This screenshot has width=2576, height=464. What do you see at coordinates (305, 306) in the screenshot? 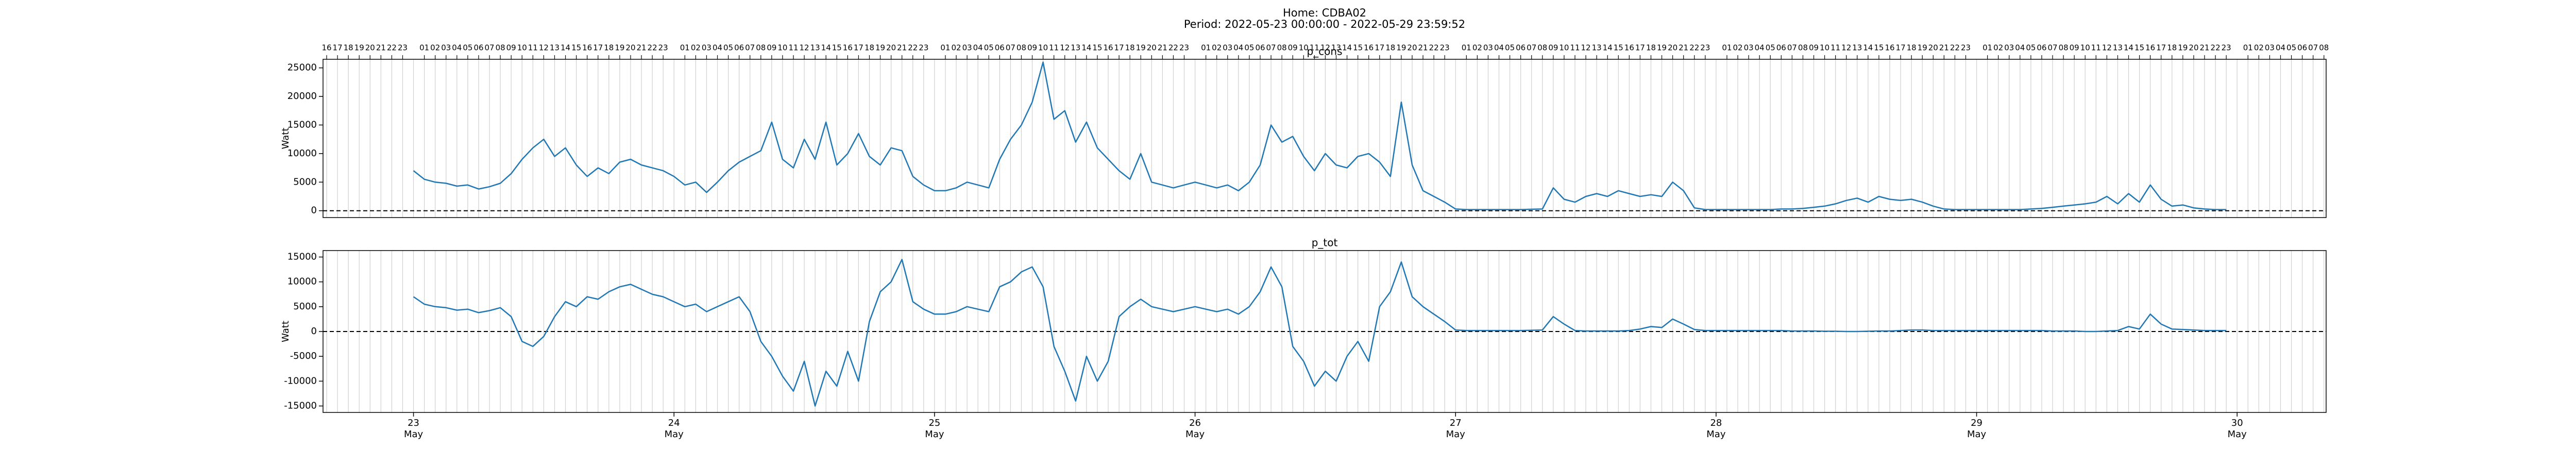
I see `y-tick-label: 5000` at bounding box center [305, 306].